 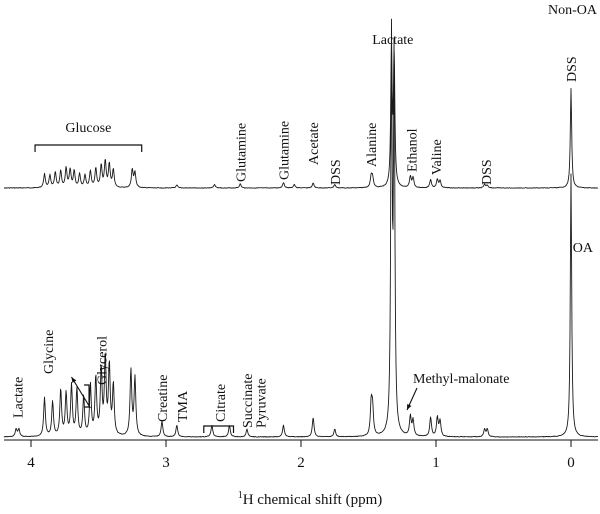 I want to click on label-acetate-3: Acetate, so click(x=314, y=143).